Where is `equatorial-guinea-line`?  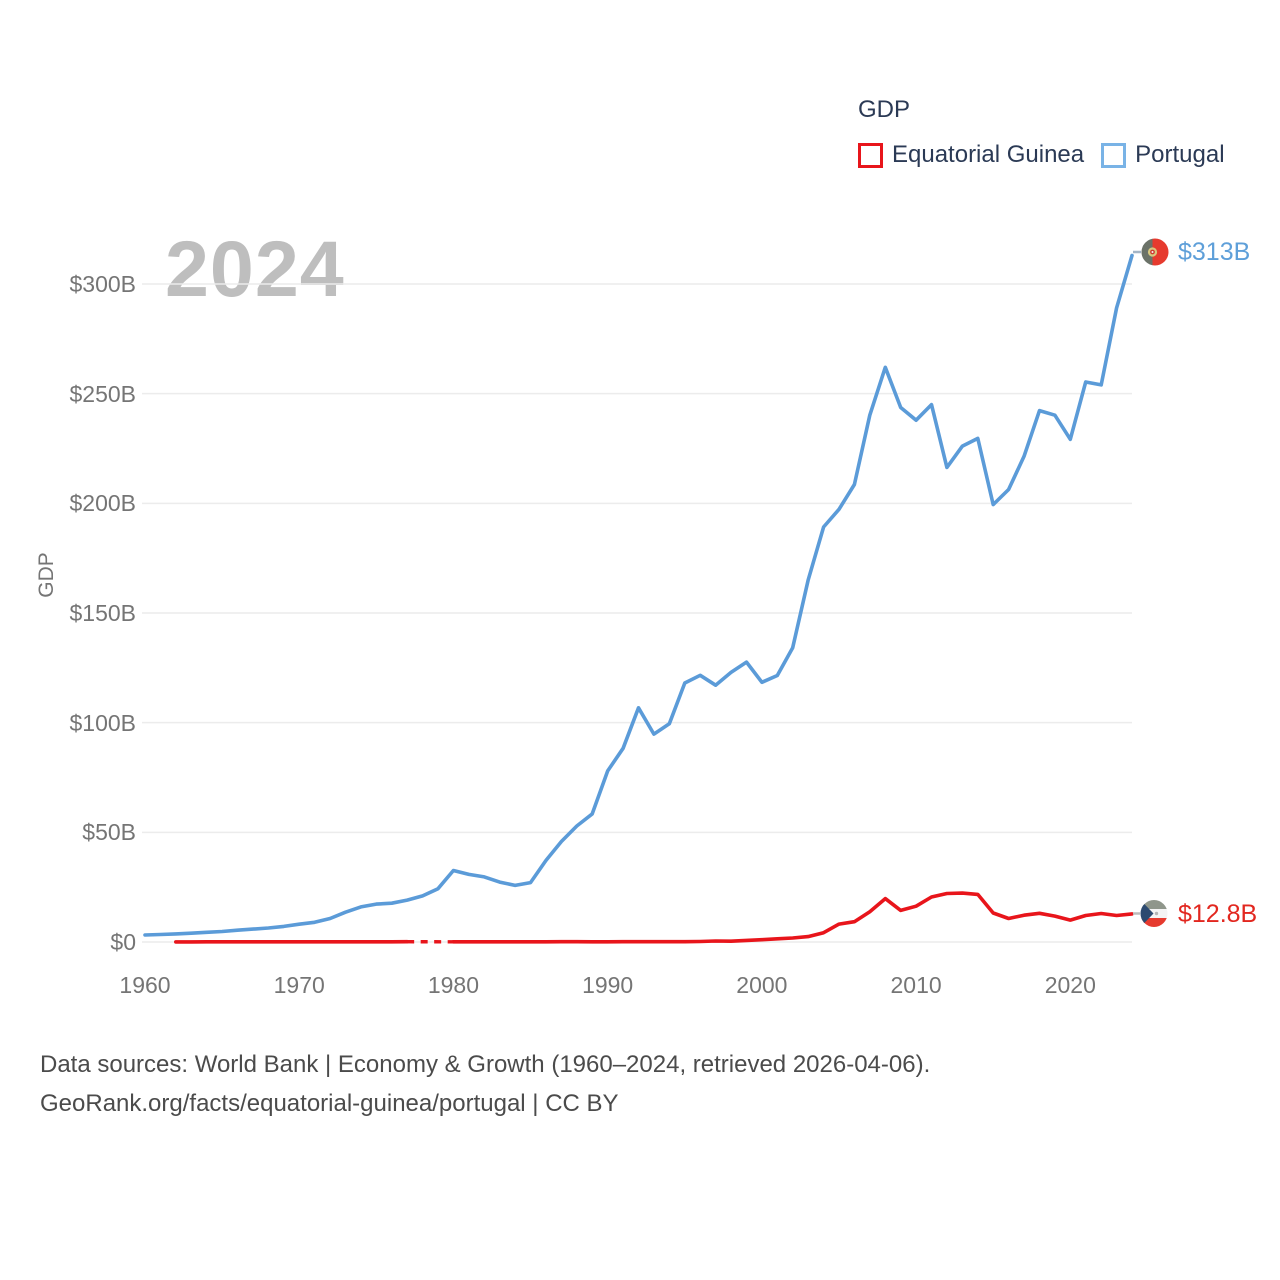 equatorial-guinea-line is located at coordinates (792, 917).